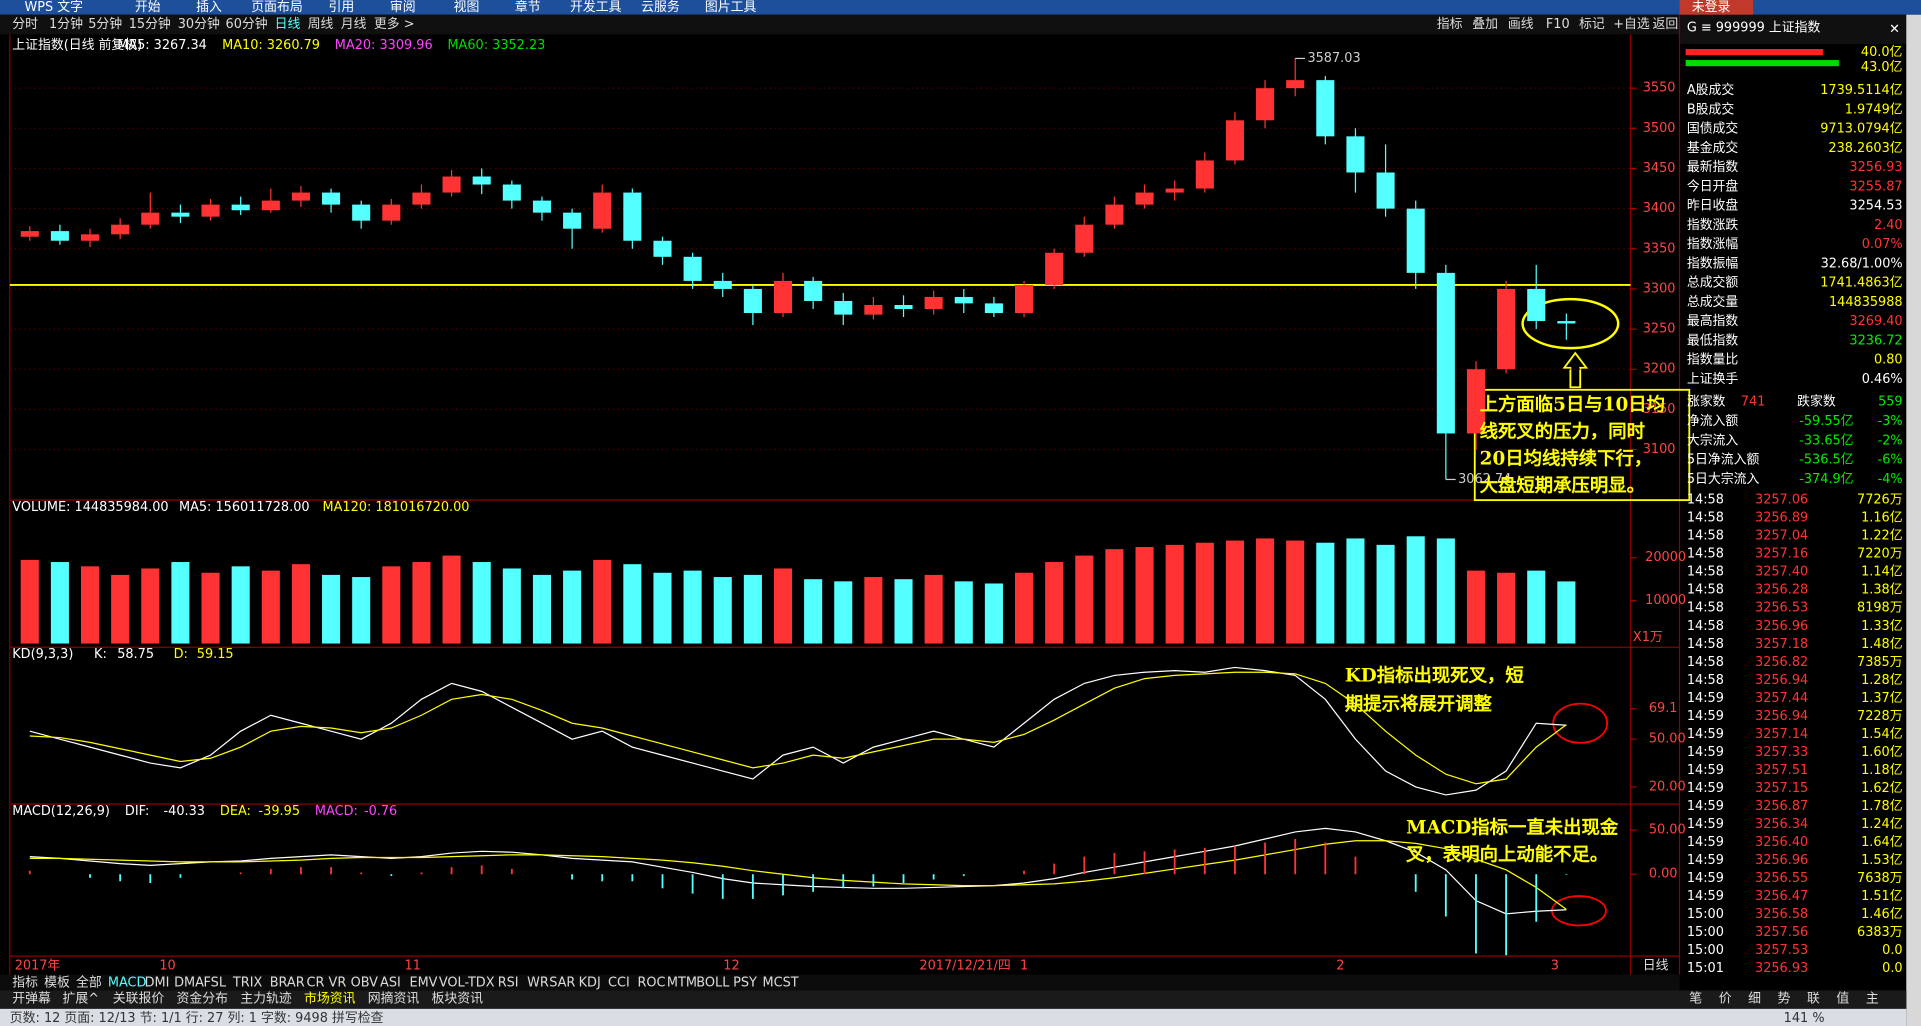 The height and width of the screenshot is (1026, 1921). Describe the element at coordinates (1725, 999) in the screenshot. I see `panel-tab: 价` at that location.